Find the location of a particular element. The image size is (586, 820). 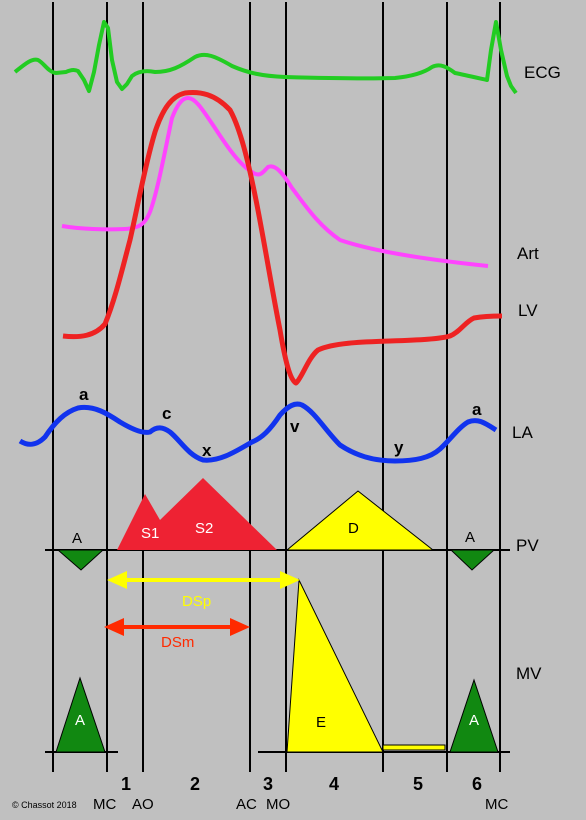

pv-s-wave is located at coordinates (197, 514).